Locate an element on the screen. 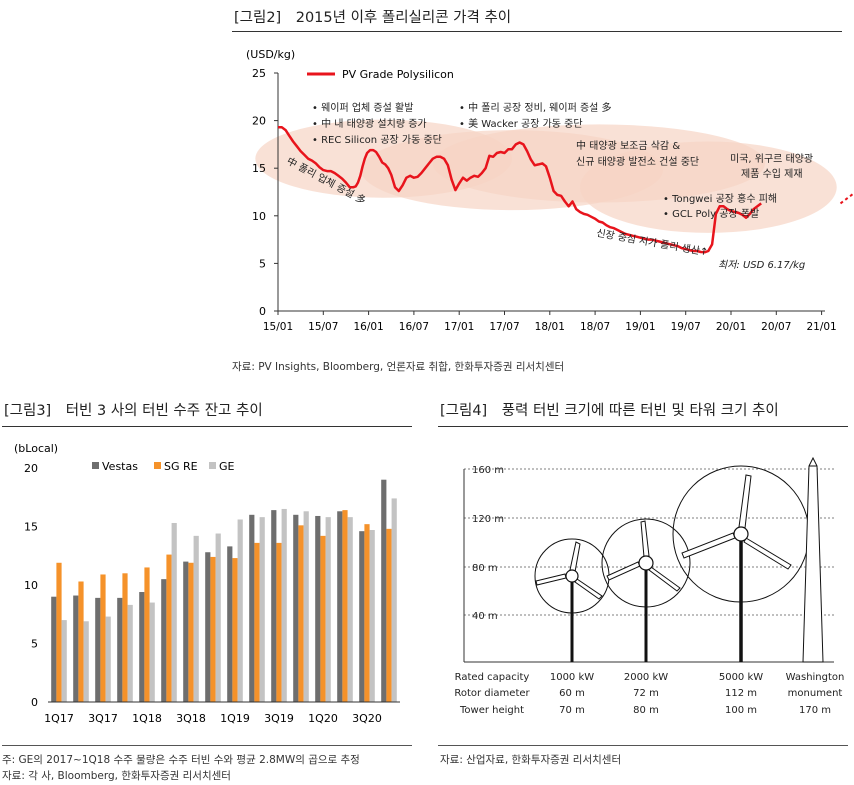 Image resolution: width=854 pixels, height=785 pixels. bar-vestas-2q20 is located at coordinates (340, 606).